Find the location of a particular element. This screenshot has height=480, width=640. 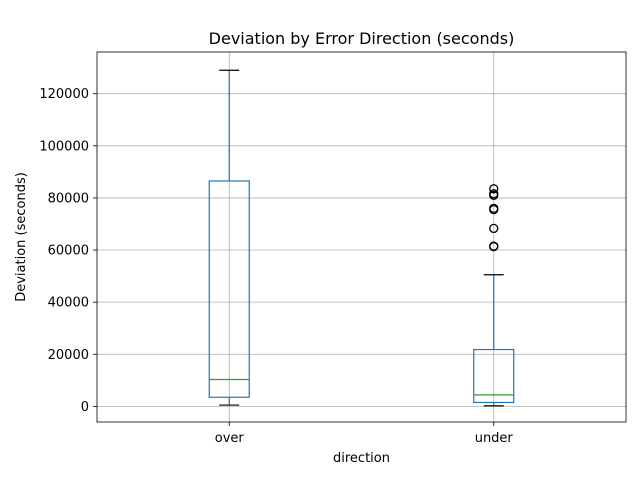

y-tick-label: 0 is located at coordinates (85, 407).